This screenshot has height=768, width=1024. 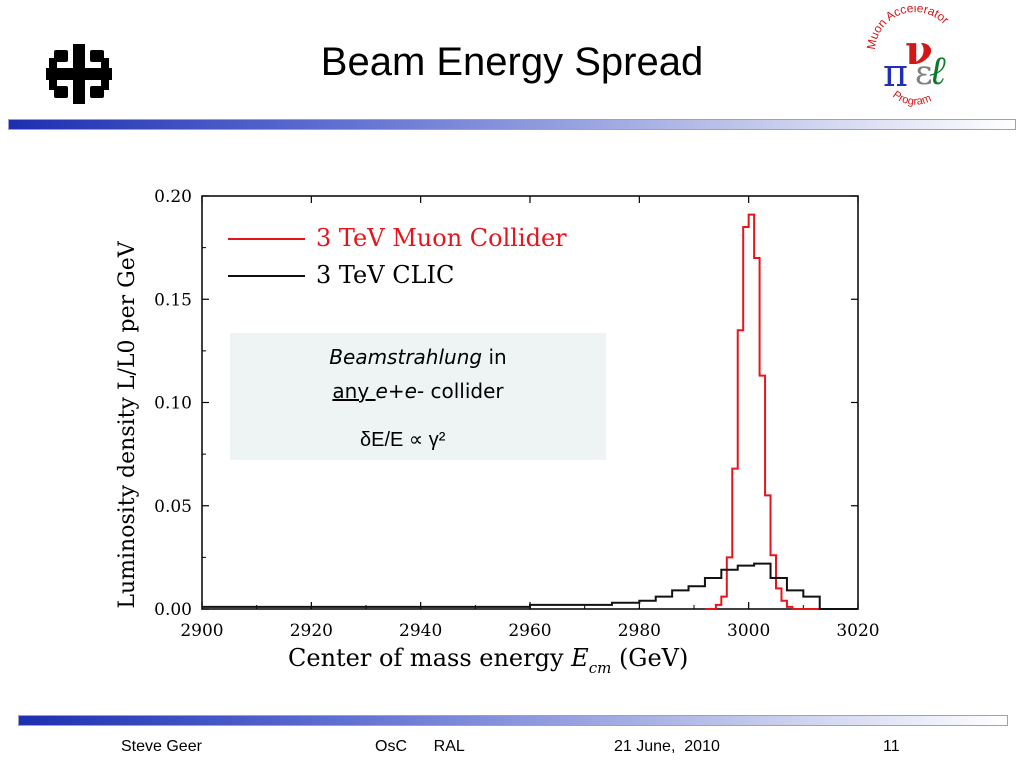 I want to click on header-divider-bar, so click(x=512, y=124).